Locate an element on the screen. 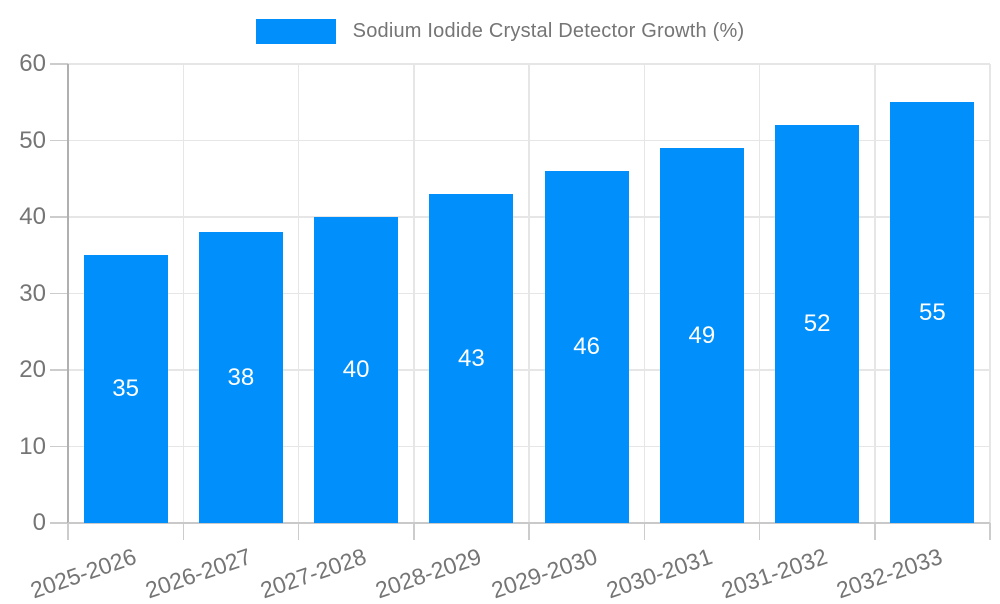  x-axis-category-label: 2025-2026 is located at coordinates (83, 573).